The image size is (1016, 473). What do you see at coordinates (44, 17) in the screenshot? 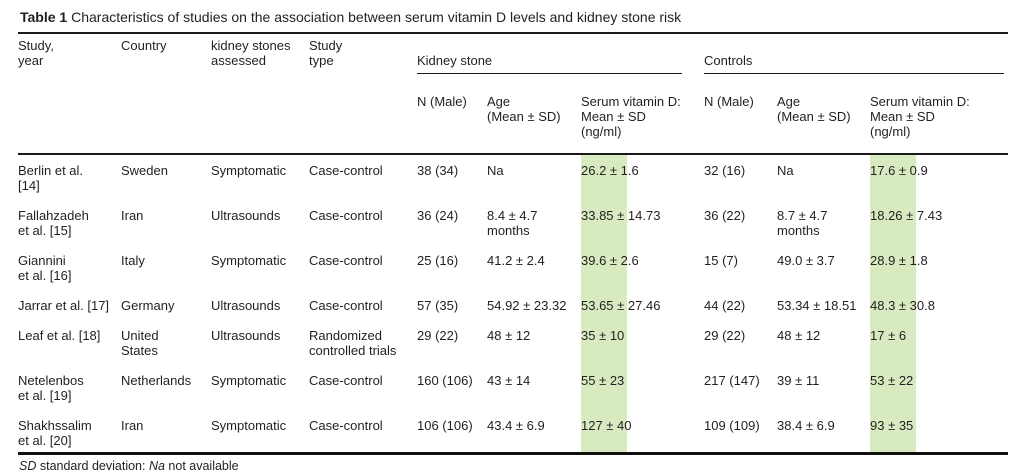
I see `table-number: Table 1` at bounding box center [44, 17].